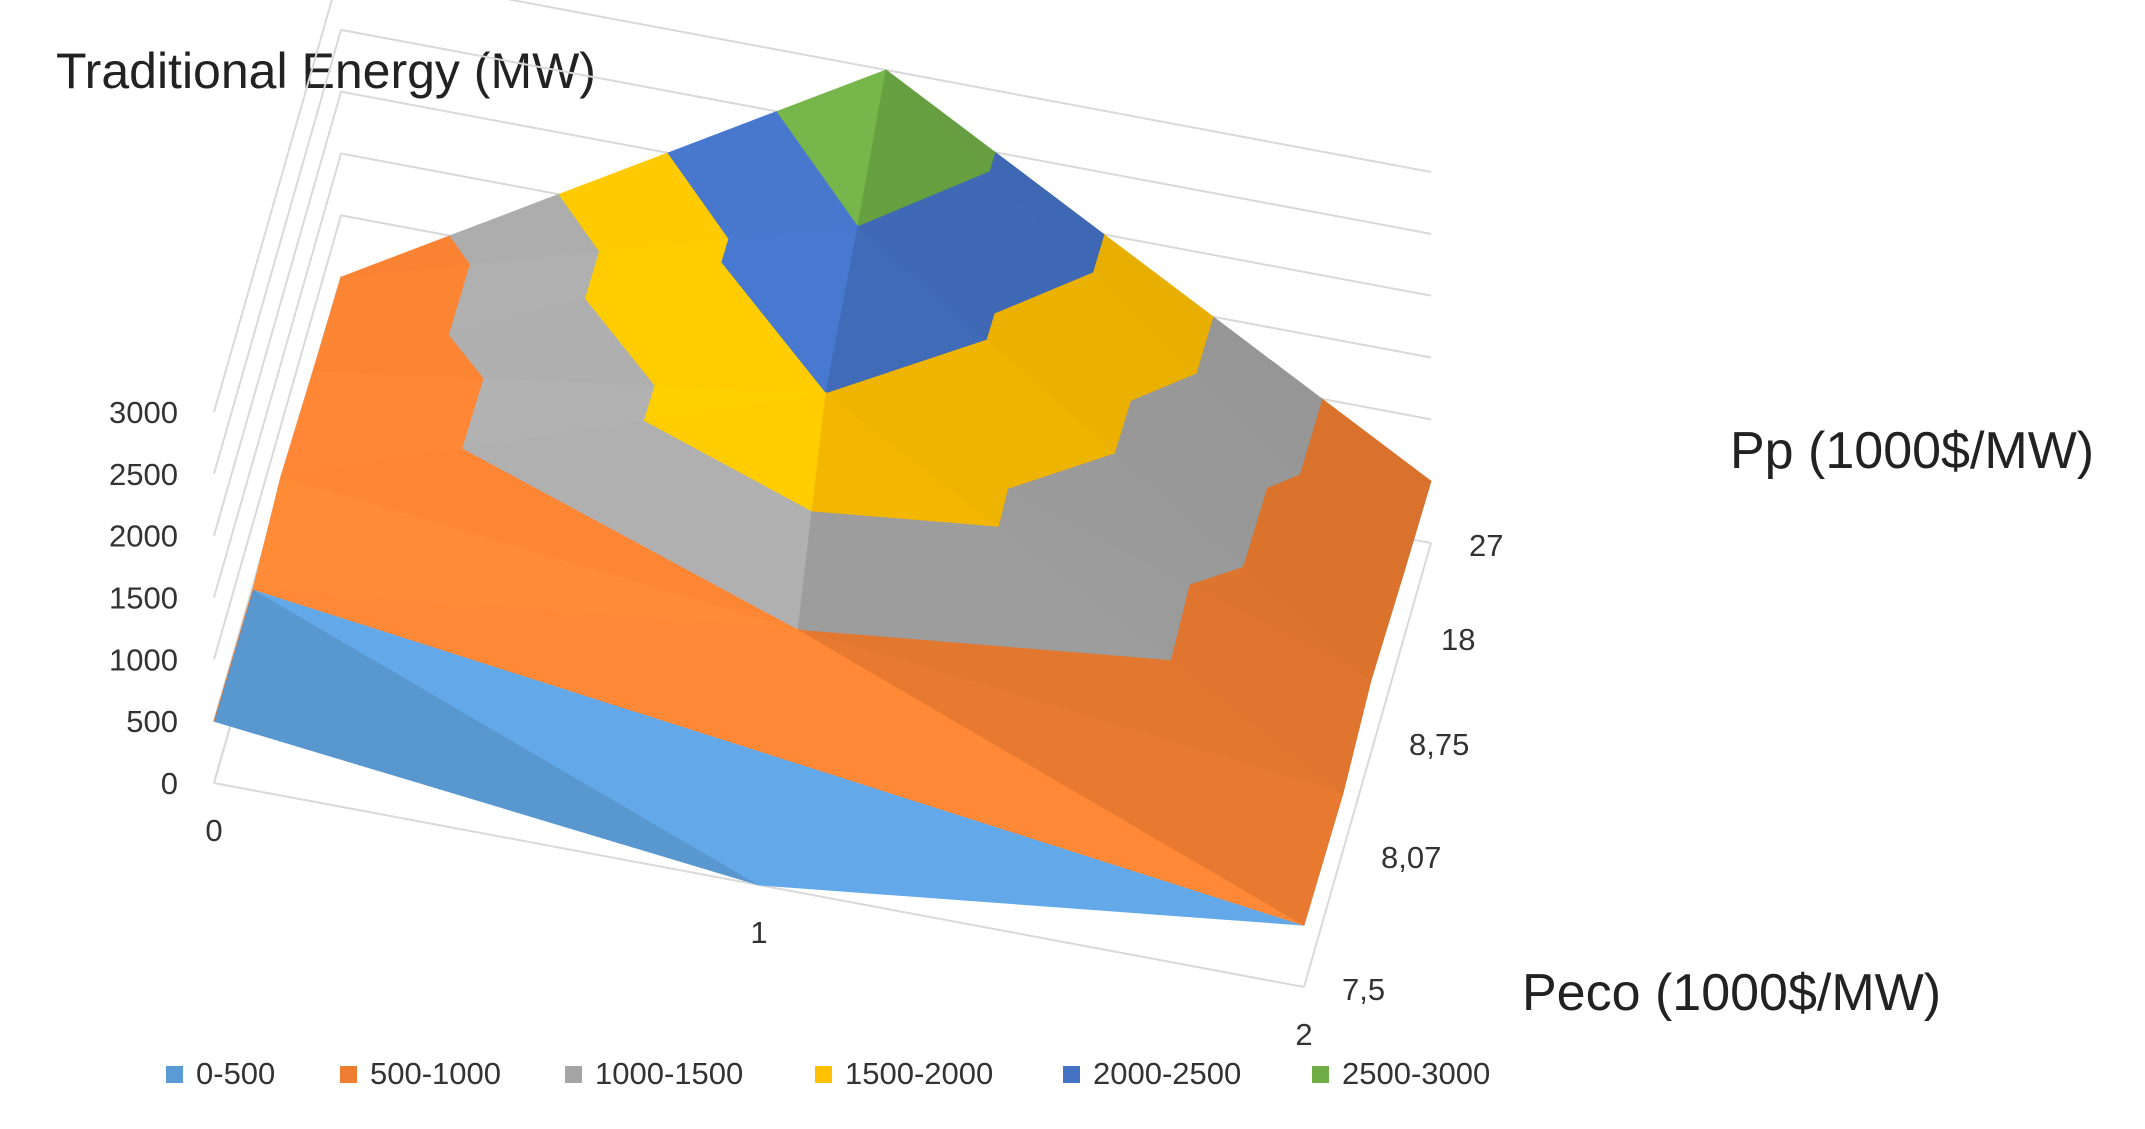 The width and height of the screenshot is (2145, 1129). I want to click on legend-item: 1000-1500, so click(654, 1073).